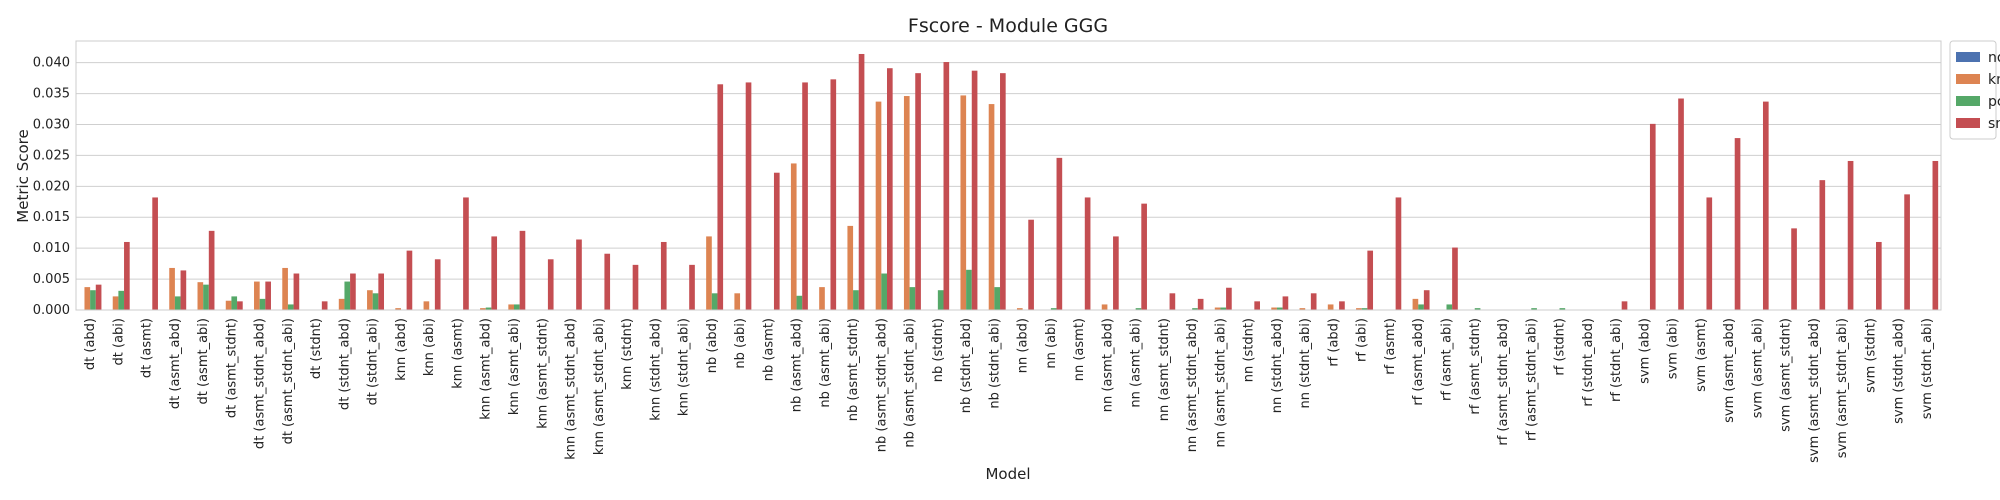 This screenshot has height=500, width=2000. What do you see at coordinates (1333, 342) in the screenshot?
I see `x-tick-label: rf (abd)` at bounding box center [1333, 342].